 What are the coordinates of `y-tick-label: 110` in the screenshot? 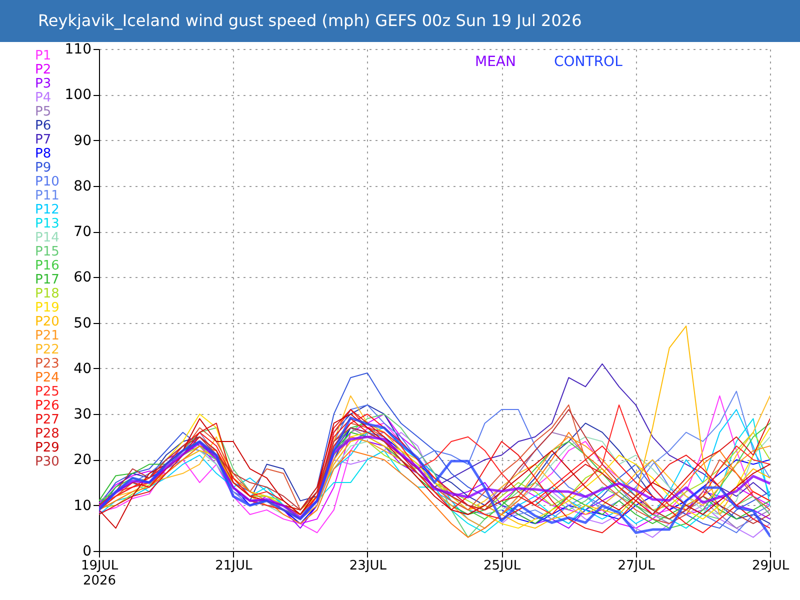 It's located at (78, 50).